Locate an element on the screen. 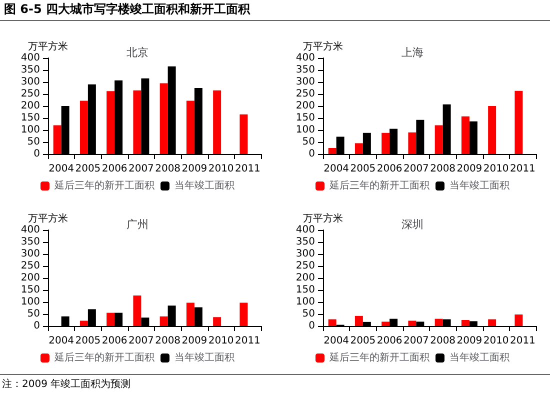 Image resolution: width=550 pixels, height=393 pixels. caption: 图 6-5 四大城市写字楼竣工面积和新开工面积 is located at coordinates (127, 9).